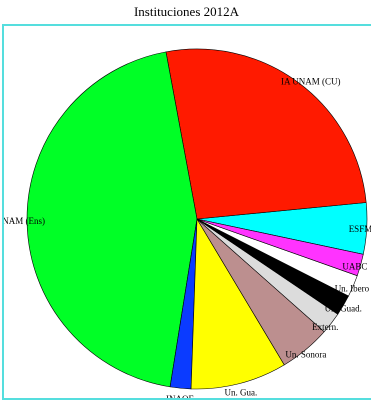 This screenshot has width=373, height=402. What do you see at coordinates (325, 327) in the screenshot?
I see `slice-label-extern: Extern.` at bounding box center [325, 327].